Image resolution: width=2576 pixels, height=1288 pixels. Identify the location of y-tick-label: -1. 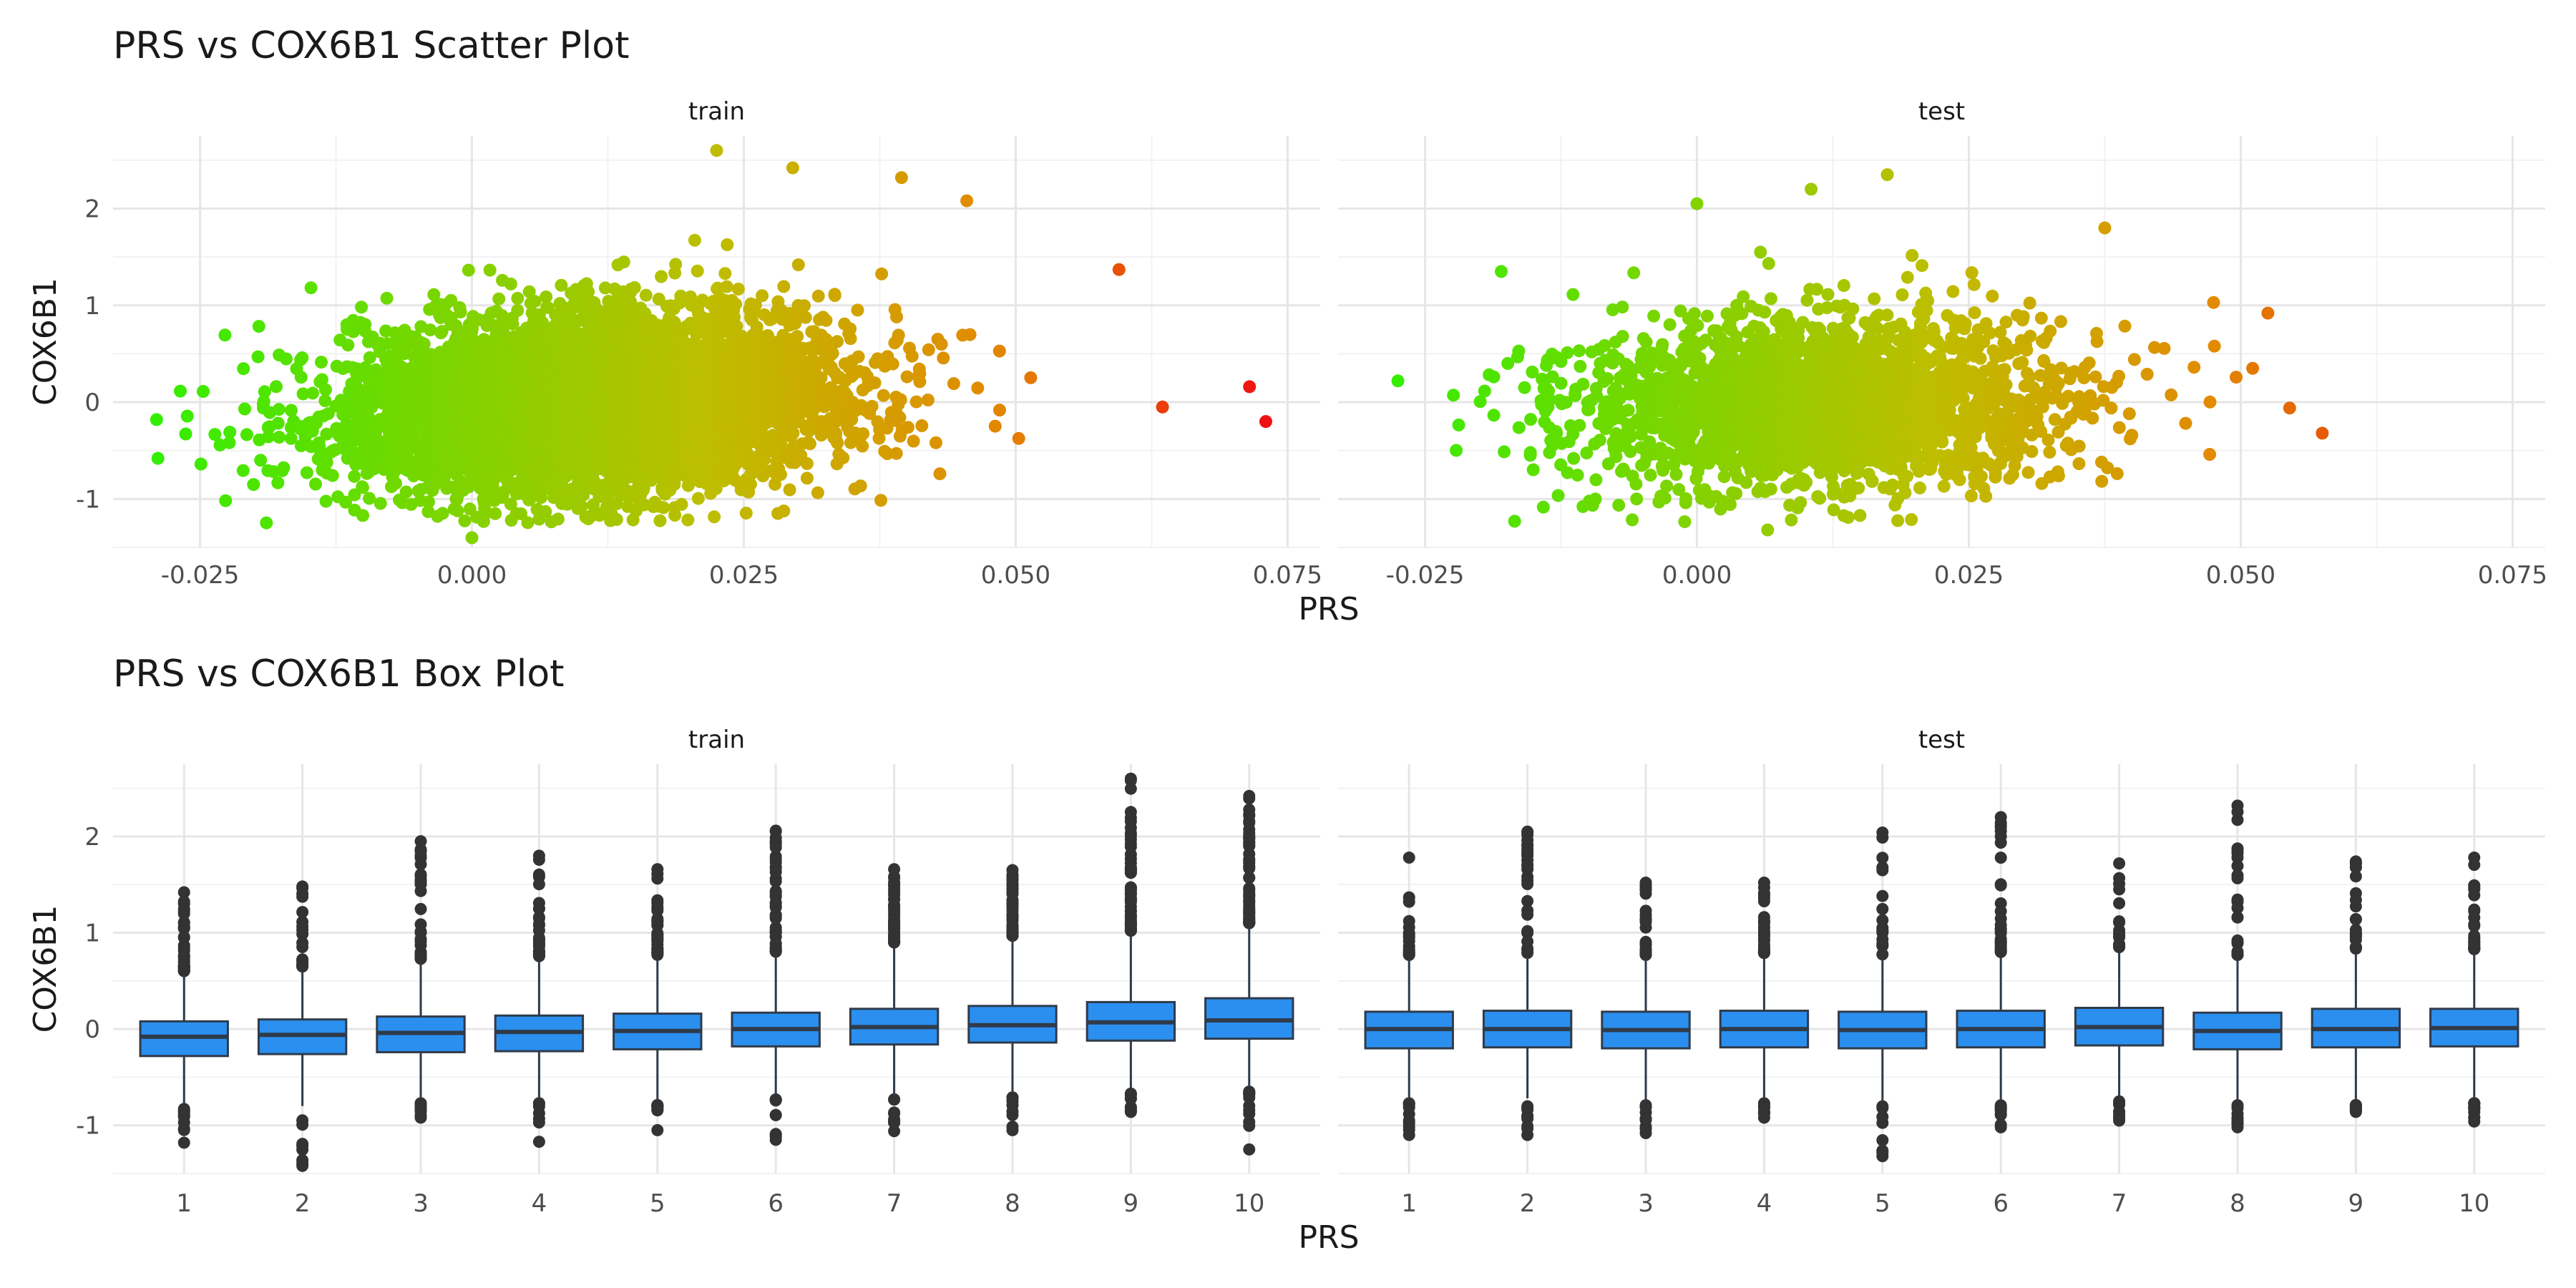
(88, 499).